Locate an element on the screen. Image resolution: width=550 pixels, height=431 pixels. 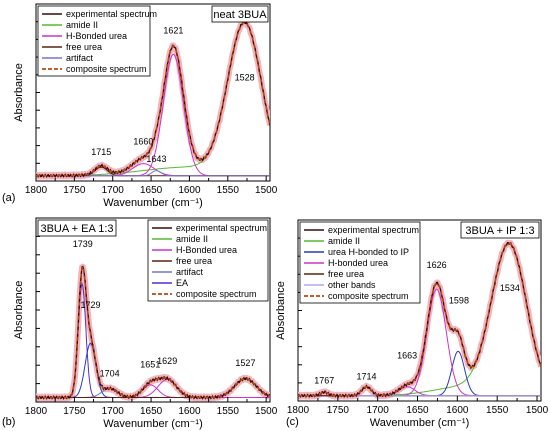
chart-title: 3BUA + EA 1:3 is located at coordinates (76, 229).